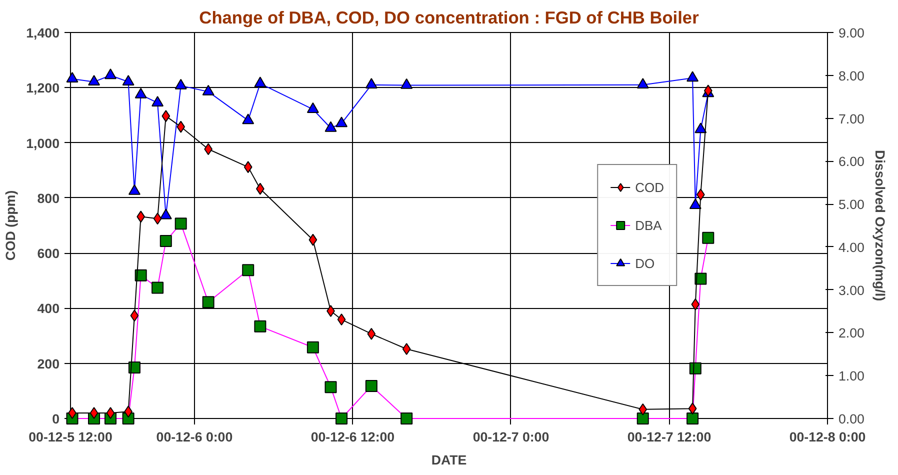 The image size is (898, 475). What do you see at coordinates (851, 247) in the screenshot?
I see `y2-tick-label: 4.00` at bounding box center [851, 247].